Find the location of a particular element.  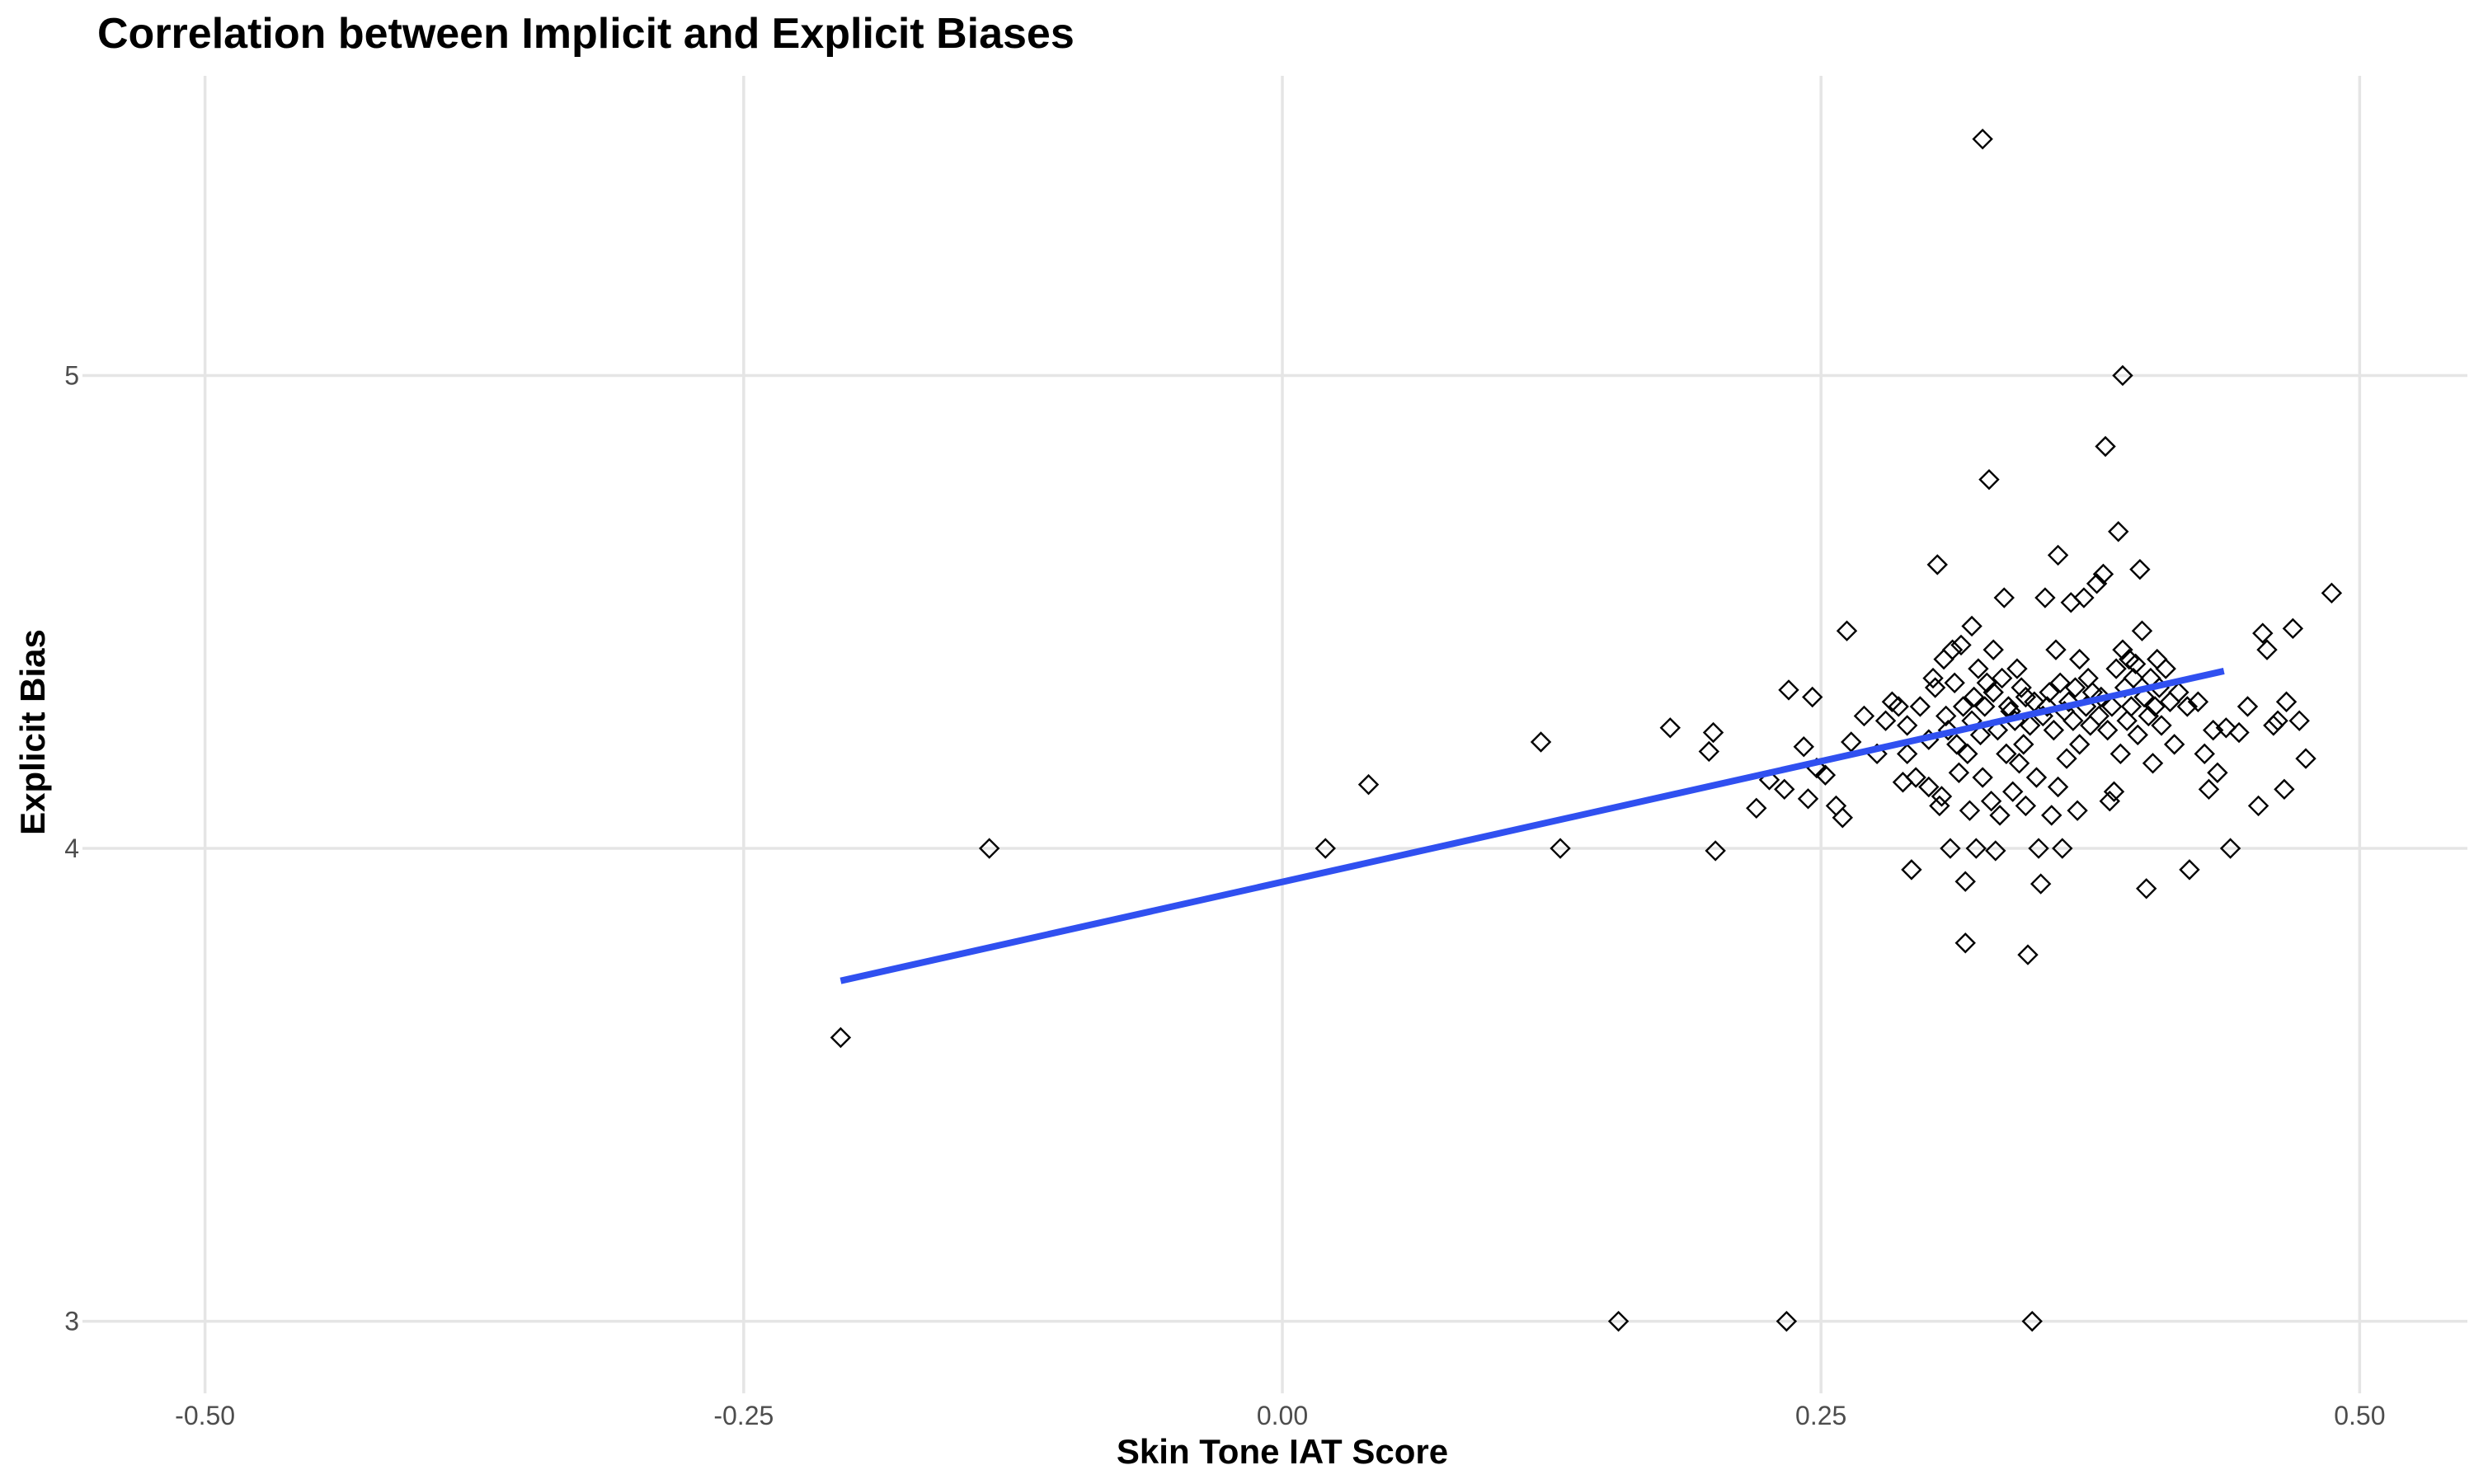

regression-line-group is located at coordinates (1532, 826).